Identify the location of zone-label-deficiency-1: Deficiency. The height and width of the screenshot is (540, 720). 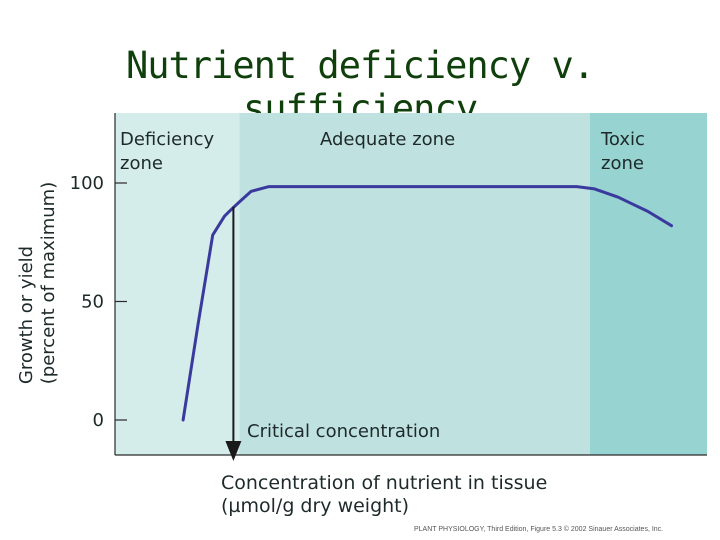
(167, 139).